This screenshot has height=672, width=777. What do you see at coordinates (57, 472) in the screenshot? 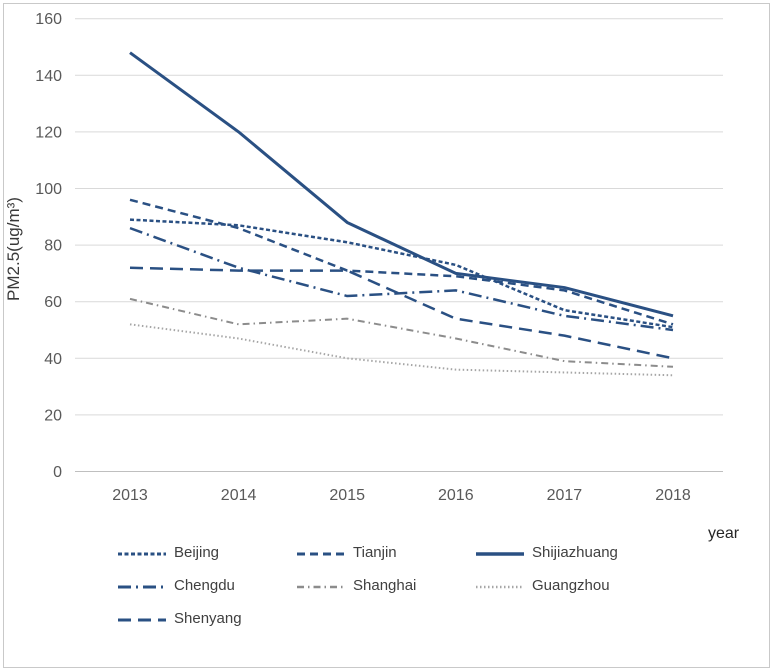
I see `y-tick-label-0: 0` at bounding box center [57, 472].